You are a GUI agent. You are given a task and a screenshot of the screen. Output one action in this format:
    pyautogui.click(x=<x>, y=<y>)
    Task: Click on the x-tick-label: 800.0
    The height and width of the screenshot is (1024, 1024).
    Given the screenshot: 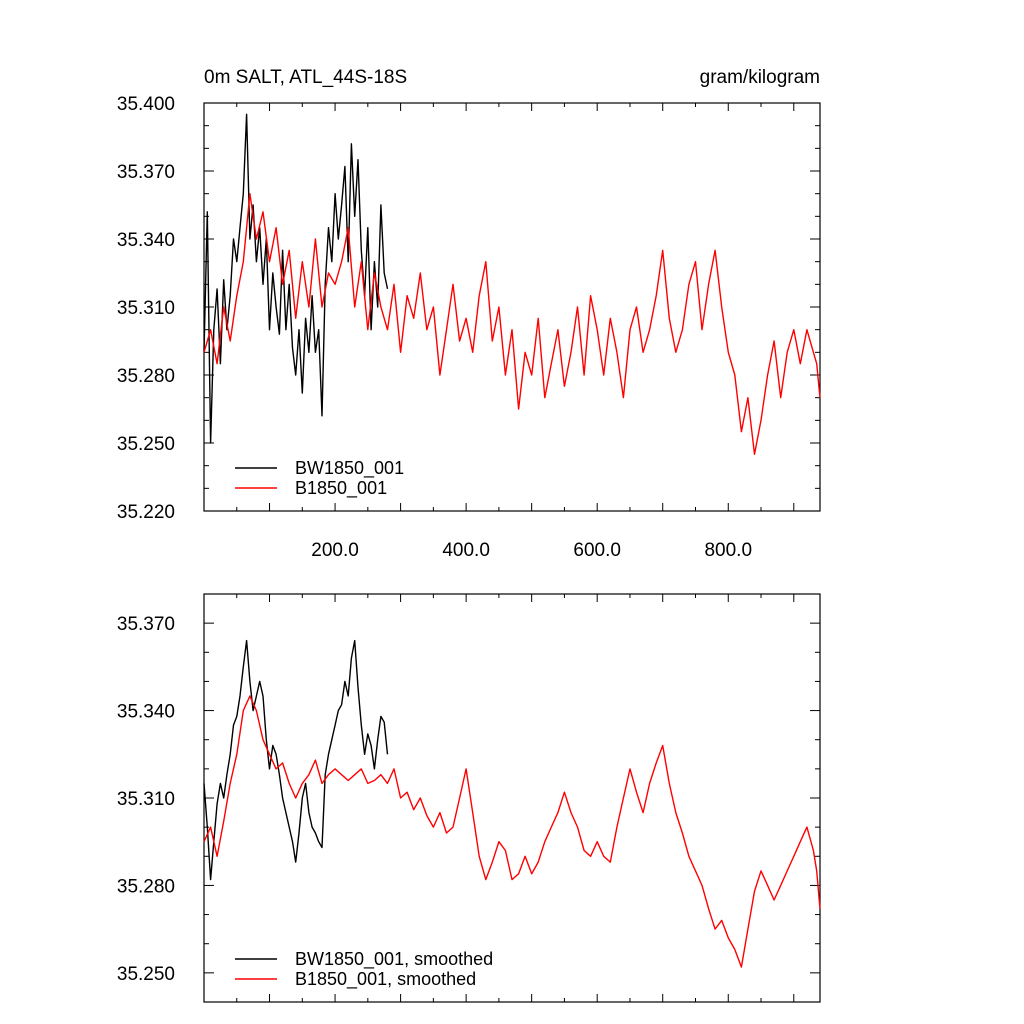 What is the action you would take?
    pyautogui.click(x=728, y=550)
    